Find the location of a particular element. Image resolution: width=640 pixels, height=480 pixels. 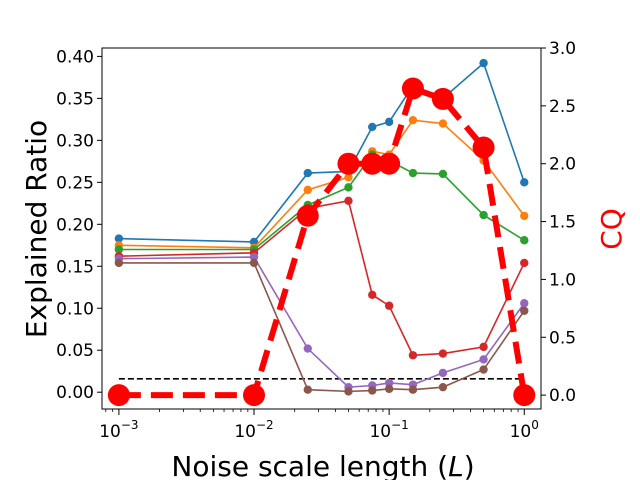

y2-tick-label: 0.5 is located at coordinates (562, 338).